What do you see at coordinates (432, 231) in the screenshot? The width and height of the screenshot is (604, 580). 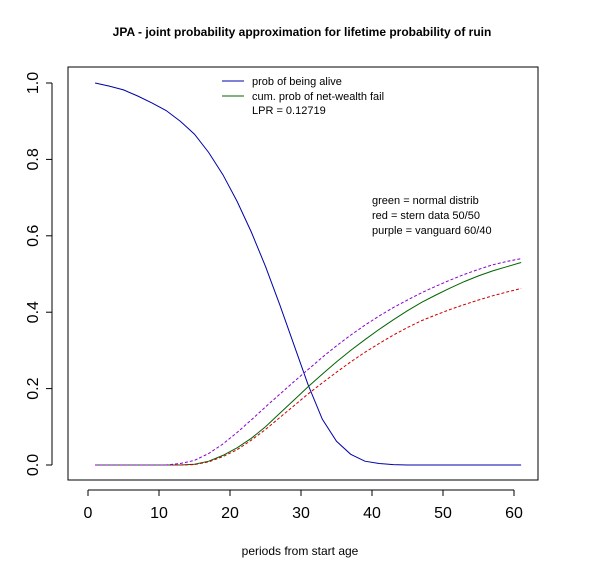 I see `annotation-purple: purple = vanguard 60/40` at bounding box center [432, 231].